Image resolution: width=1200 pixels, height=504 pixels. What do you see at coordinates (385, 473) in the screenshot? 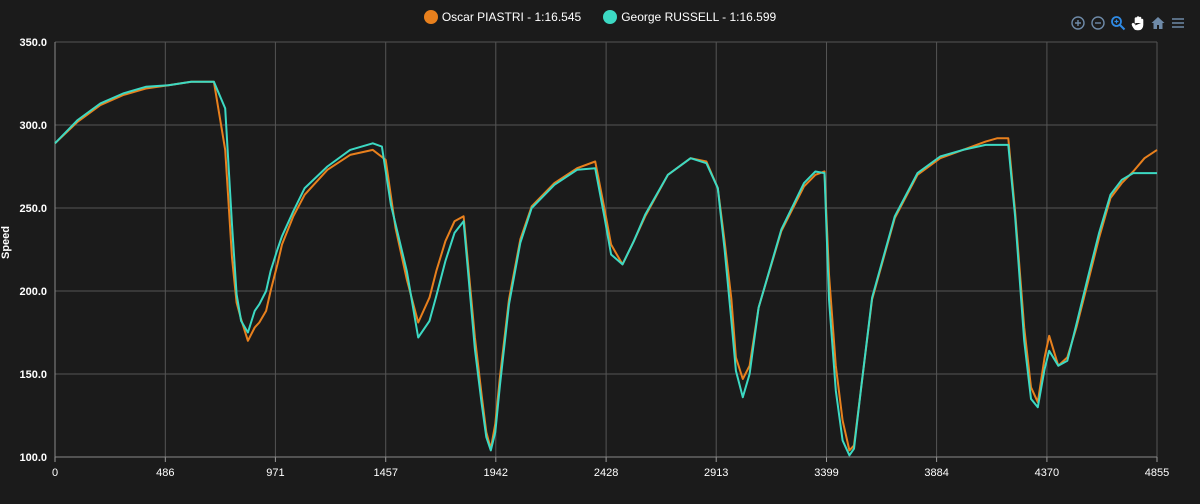
I see `x-tick-label: 1457` at bounding box center [385, 473].